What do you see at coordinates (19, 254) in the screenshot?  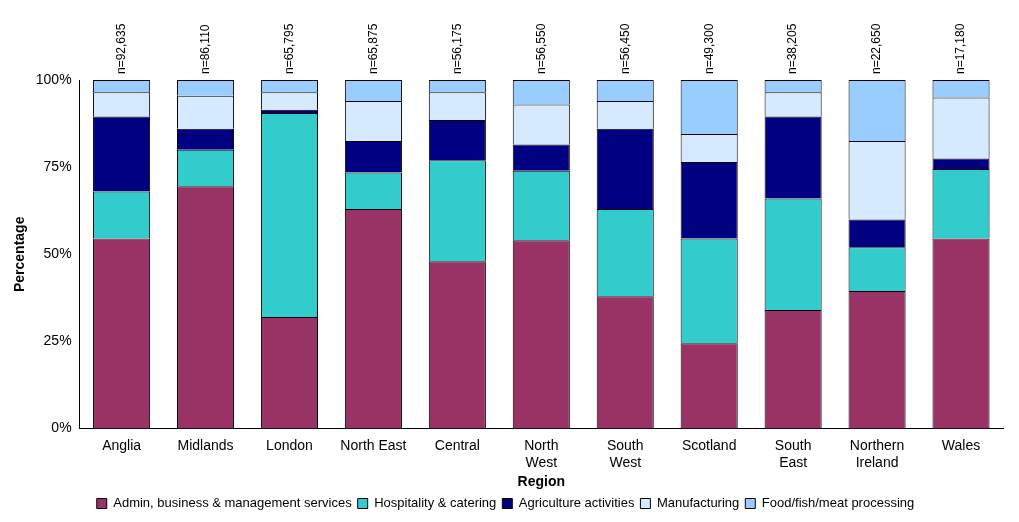 I see `y-axis-title: Percentage` at bounding box center [19, 254].